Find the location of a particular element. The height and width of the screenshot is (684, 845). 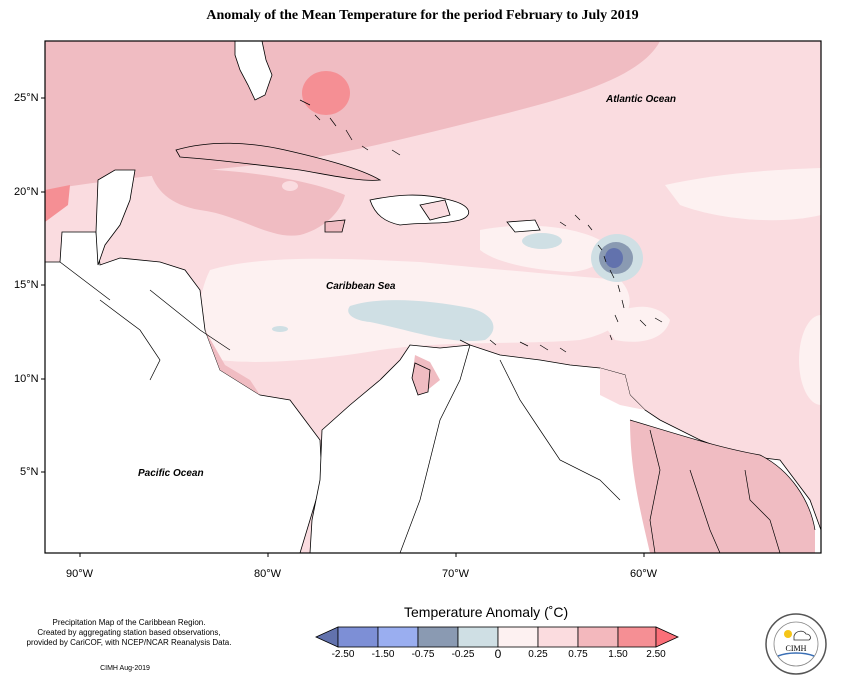

colorbar-title: Temperature Anomaly (˚C) is located at coordinates (486, 612).